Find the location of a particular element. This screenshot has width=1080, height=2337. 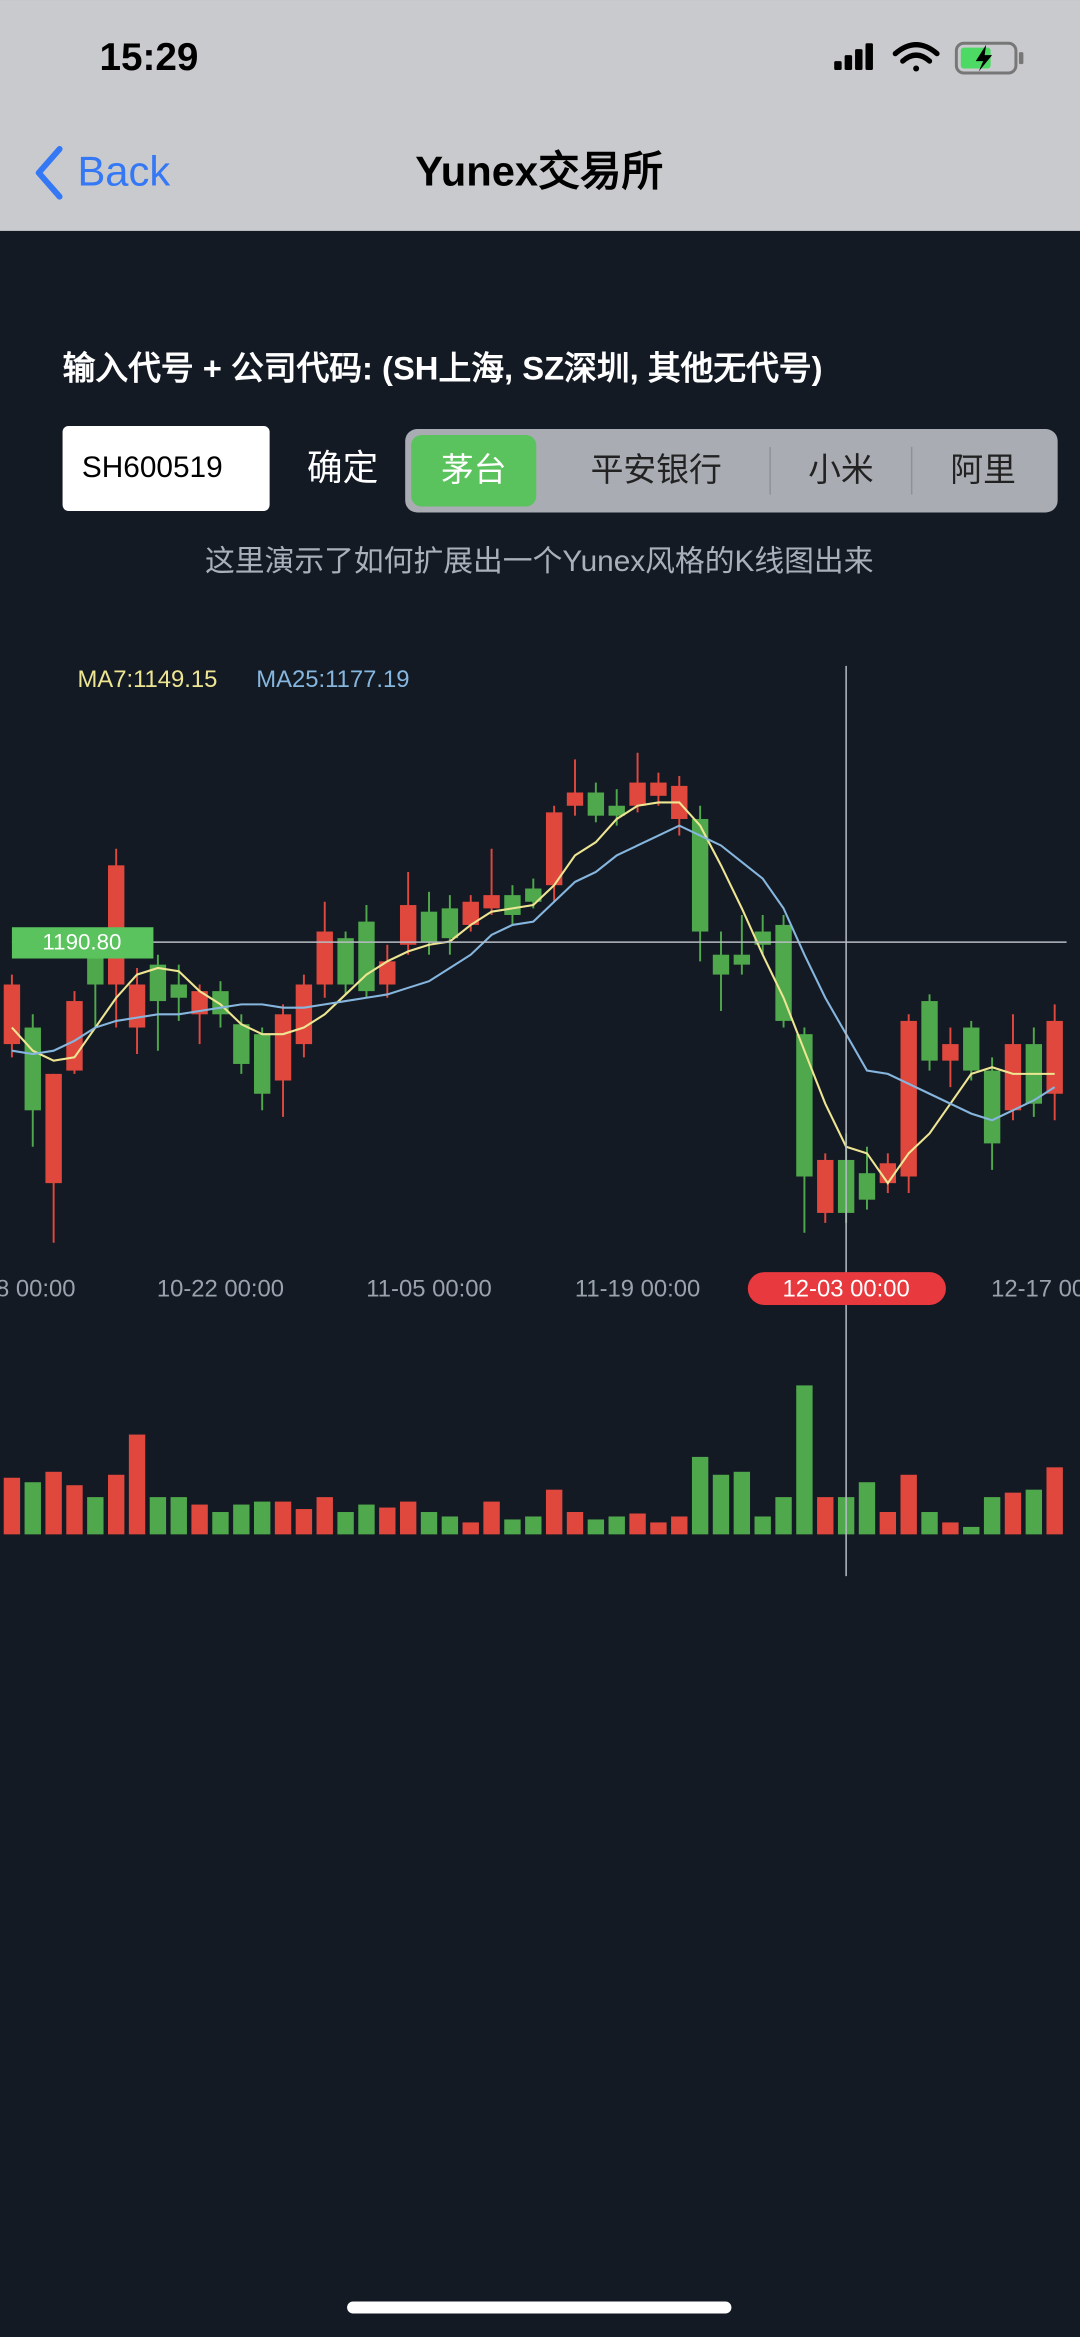

segment: 茅台 is located at coordinates (474, 469).